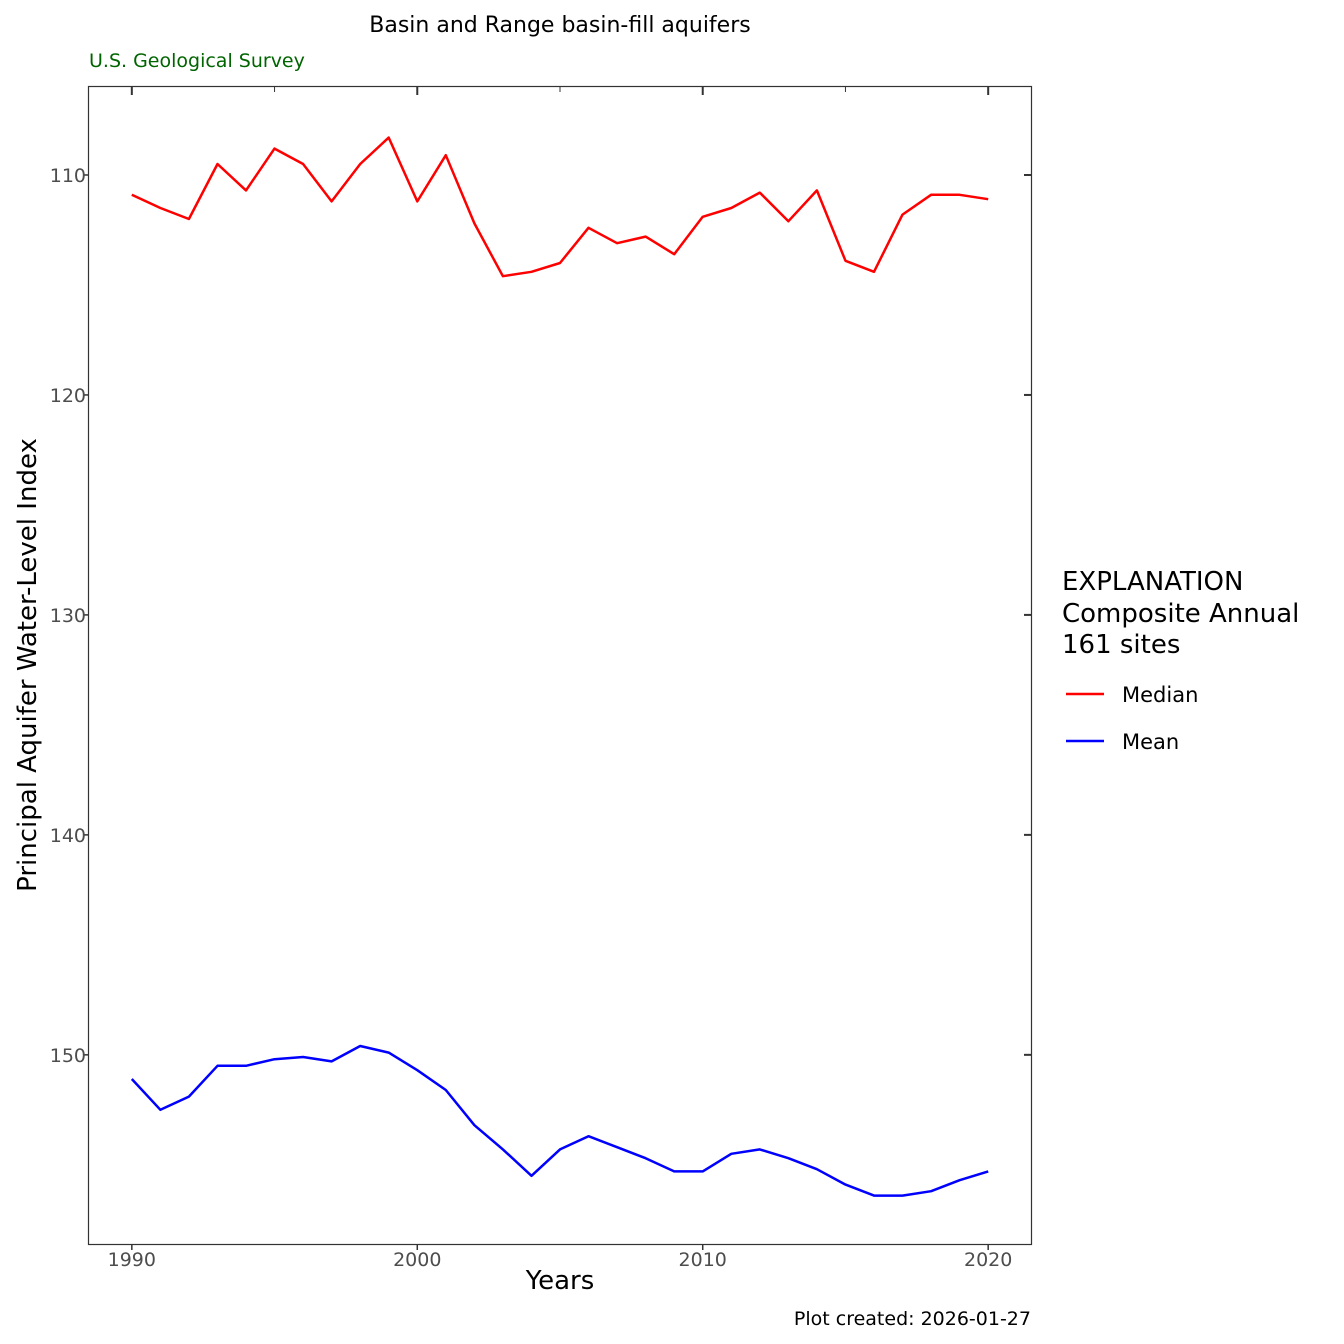  What do you see at coordinates (1150, 742) in the screenshot?
I see `legend-label-mean: Mean` at bounding box center [1150, 742].